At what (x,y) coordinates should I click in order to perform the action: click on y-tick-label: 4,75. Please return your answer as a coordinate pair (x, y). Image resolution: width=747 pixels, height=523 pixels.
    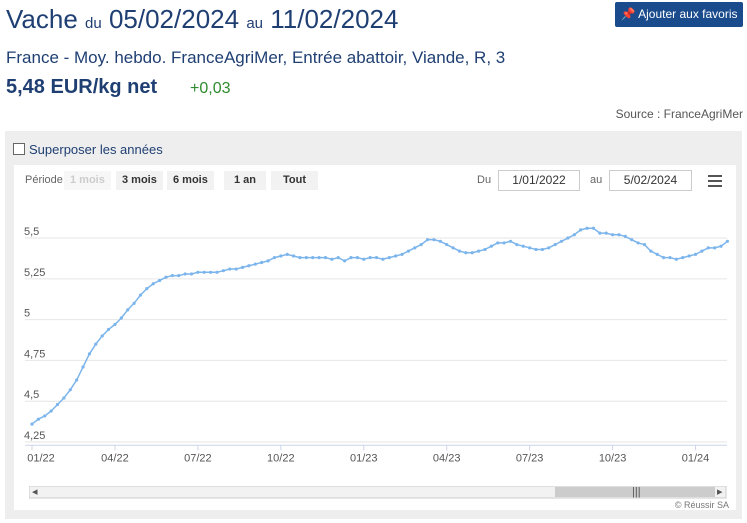
    Looking at the image, I should click on (34, 354).